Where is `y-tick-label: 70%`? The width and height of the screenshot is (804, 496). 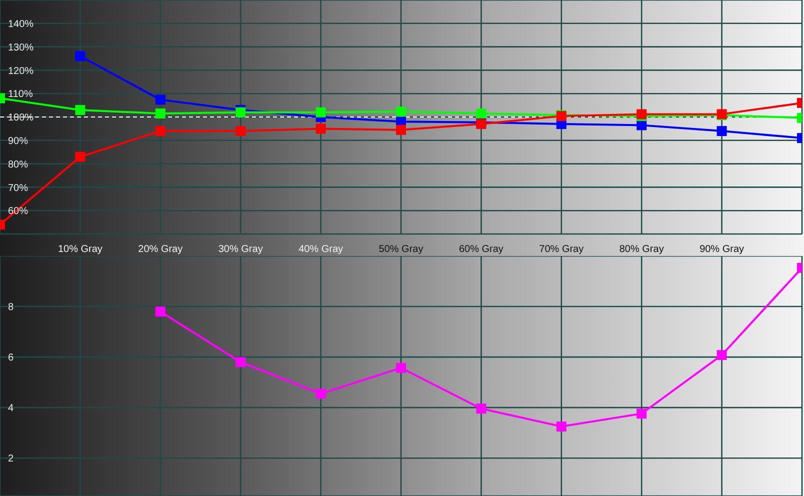
y-tick-label: 70% is located at coordinates (18, 188).